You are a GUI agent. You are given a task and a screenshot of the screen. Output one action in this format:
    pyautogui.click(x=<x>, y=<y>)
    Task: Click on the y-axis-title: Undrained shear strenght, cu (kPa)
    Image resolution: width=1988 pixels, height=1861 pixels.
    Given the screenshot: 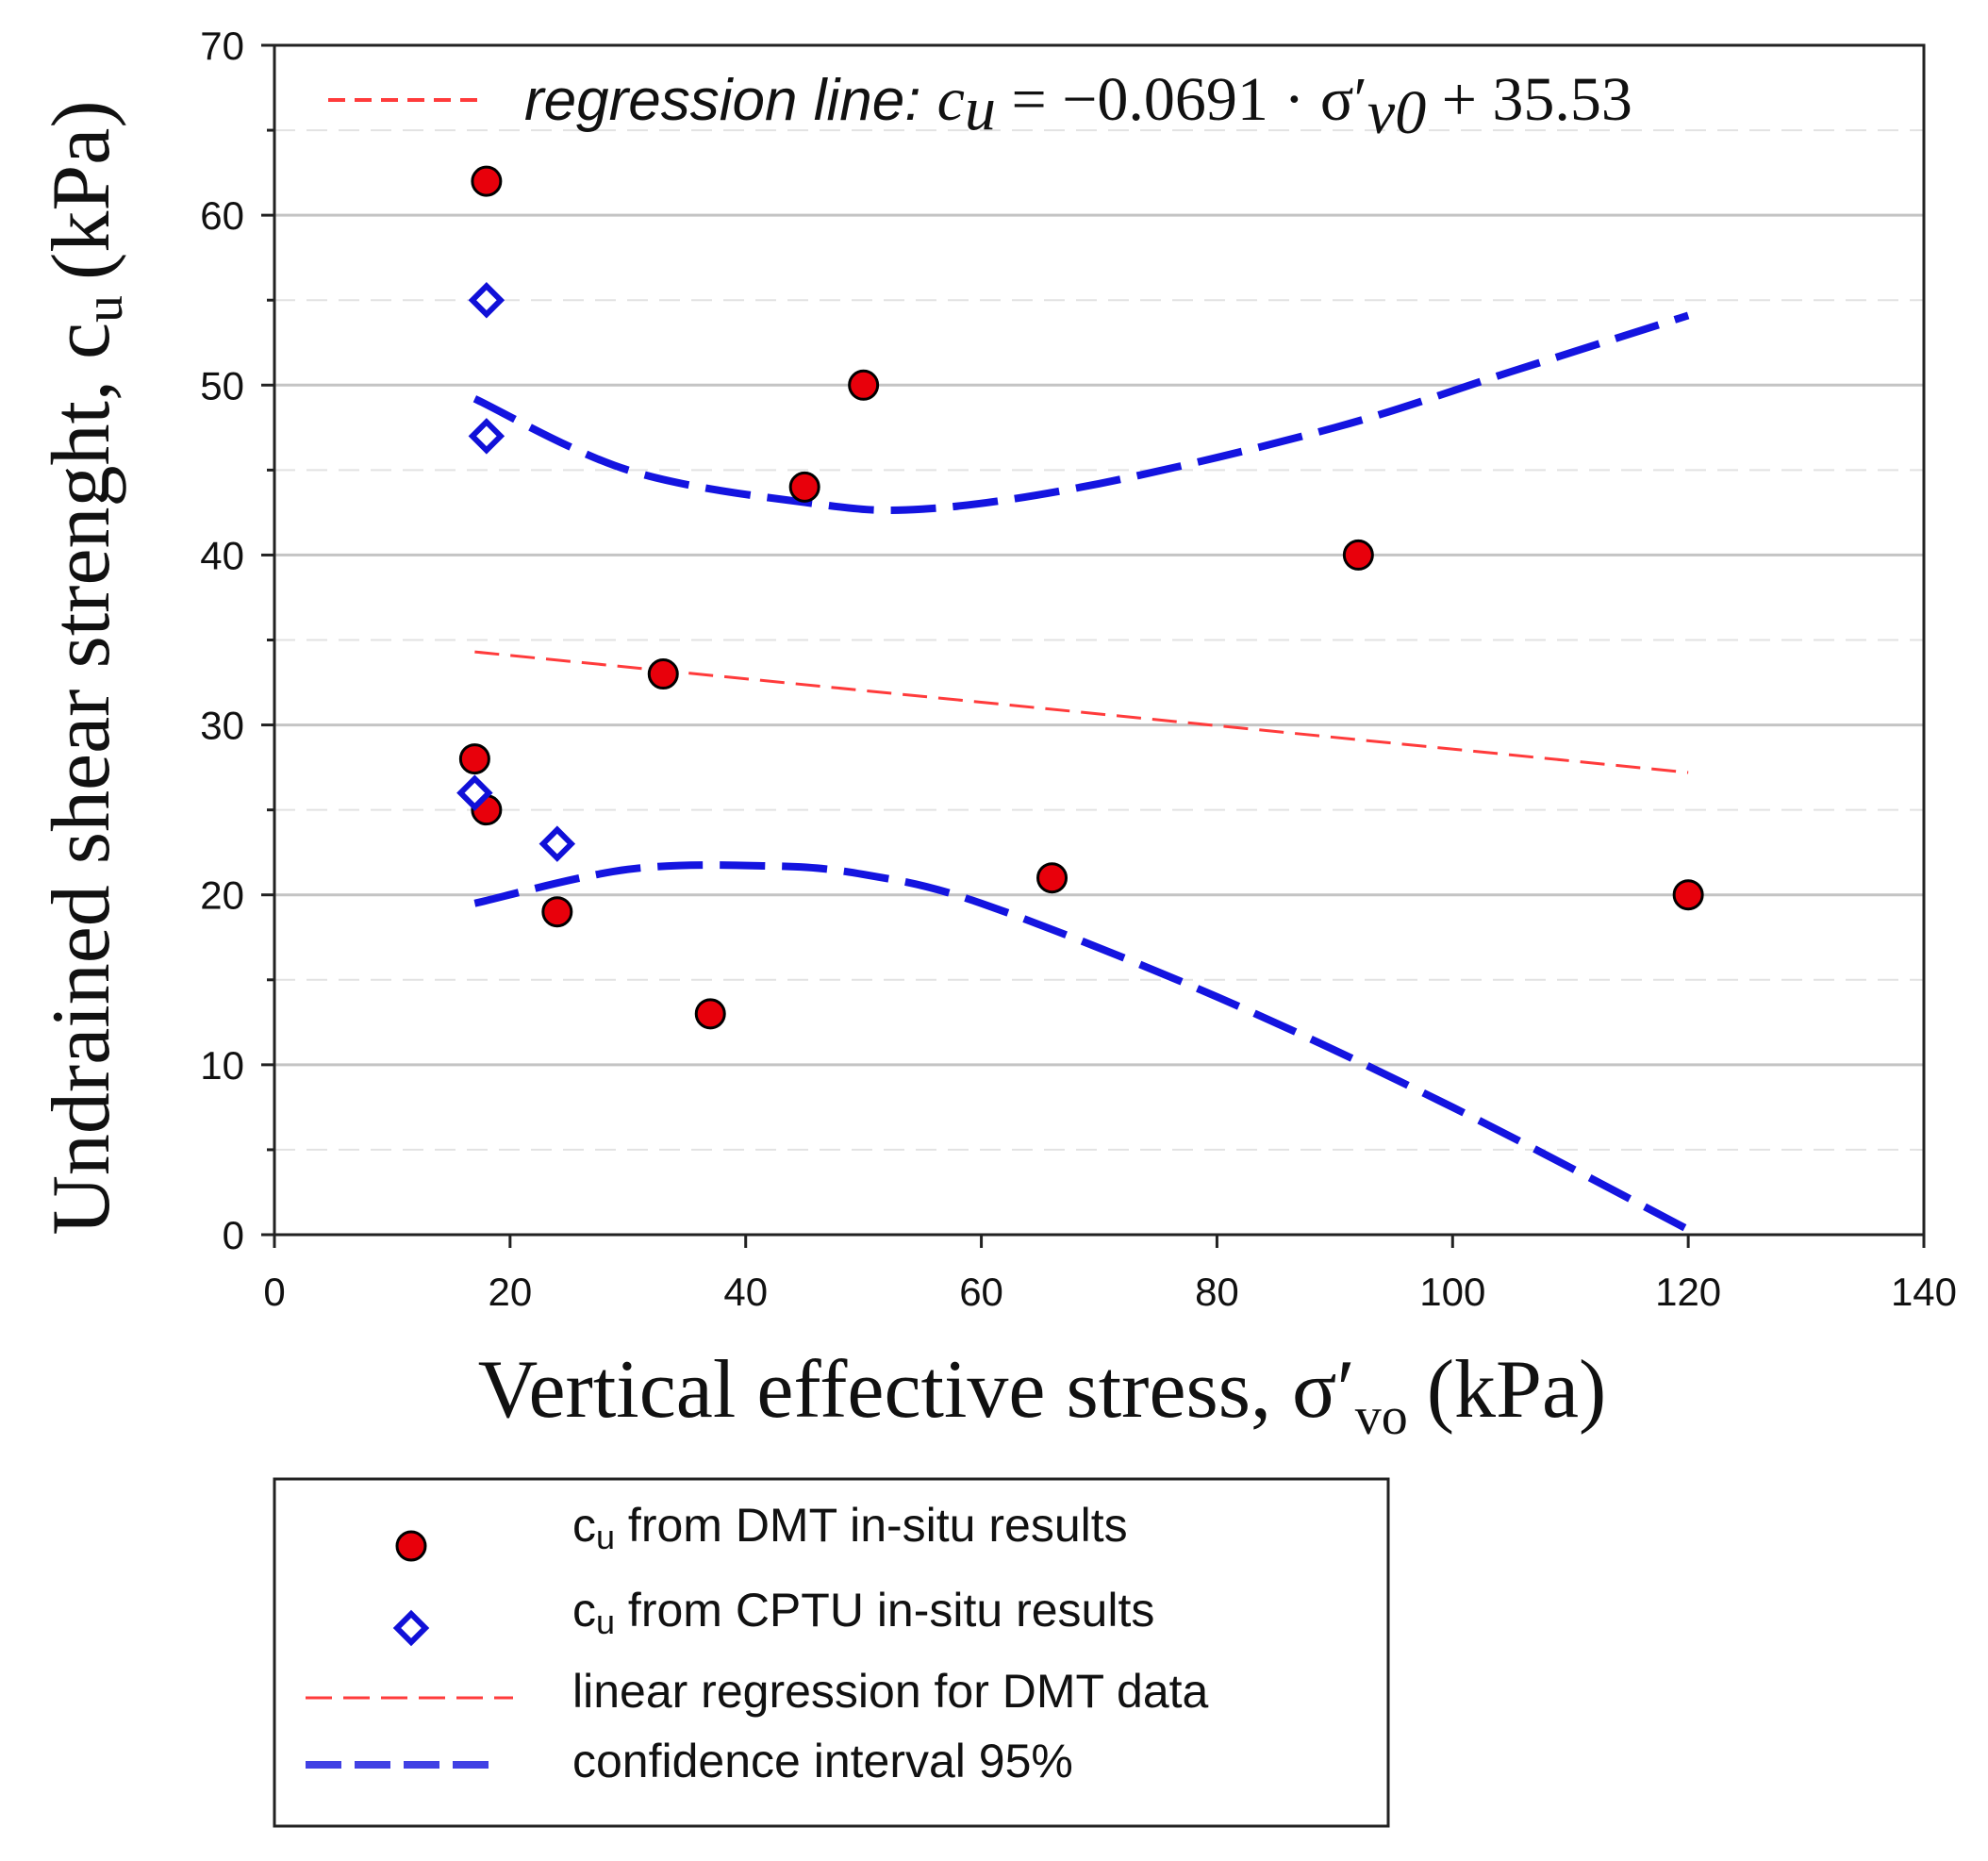 What is the action you would take?
    pyautogui.click(x=85, y=667)
    